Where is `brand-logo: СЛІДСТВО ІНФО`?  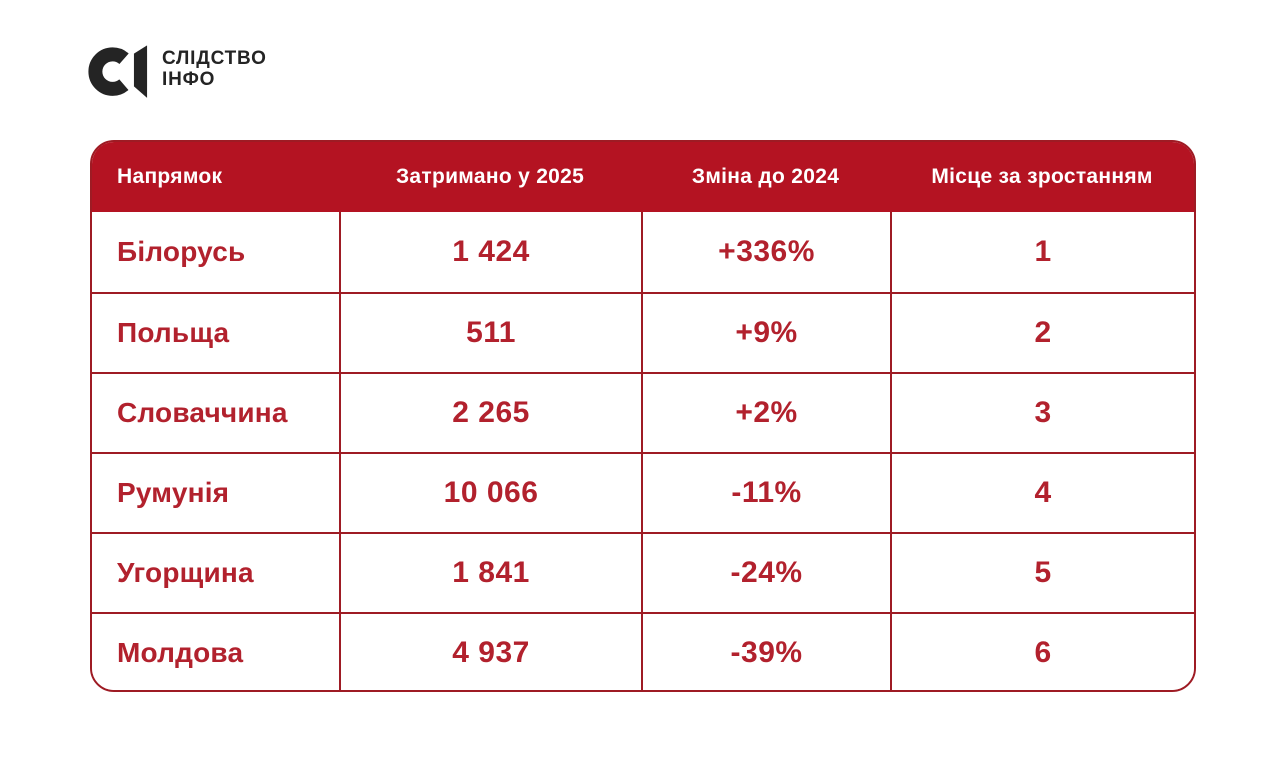 brand-logo: СЛІДСТВО ІНФО is located at coordinates (177, 70).